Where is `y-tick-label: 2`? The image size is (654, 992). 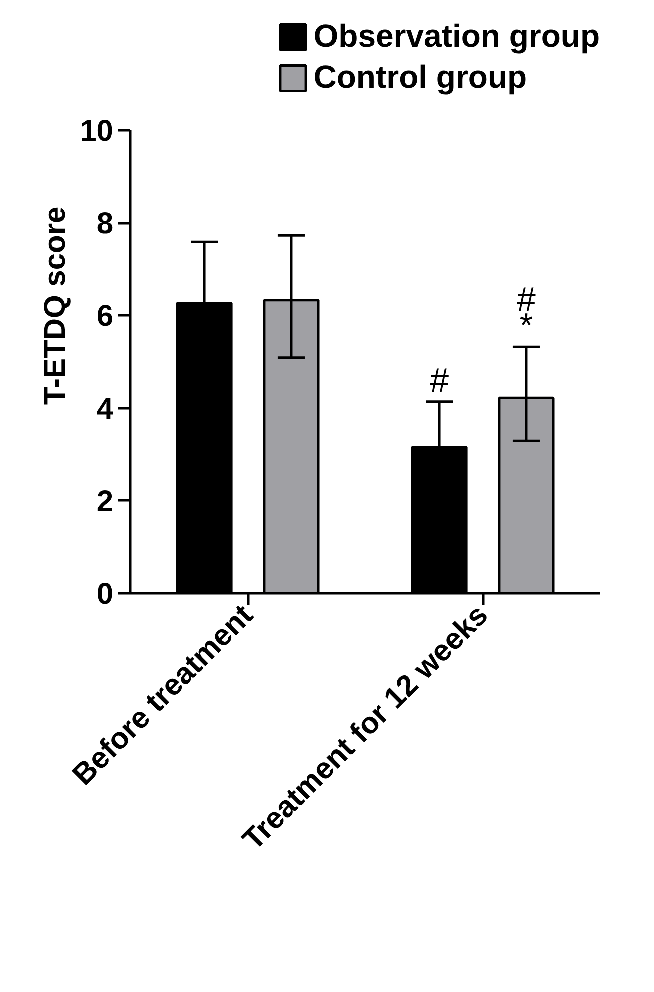 y-tick-label: 2 is located at coordinates (105, 501).